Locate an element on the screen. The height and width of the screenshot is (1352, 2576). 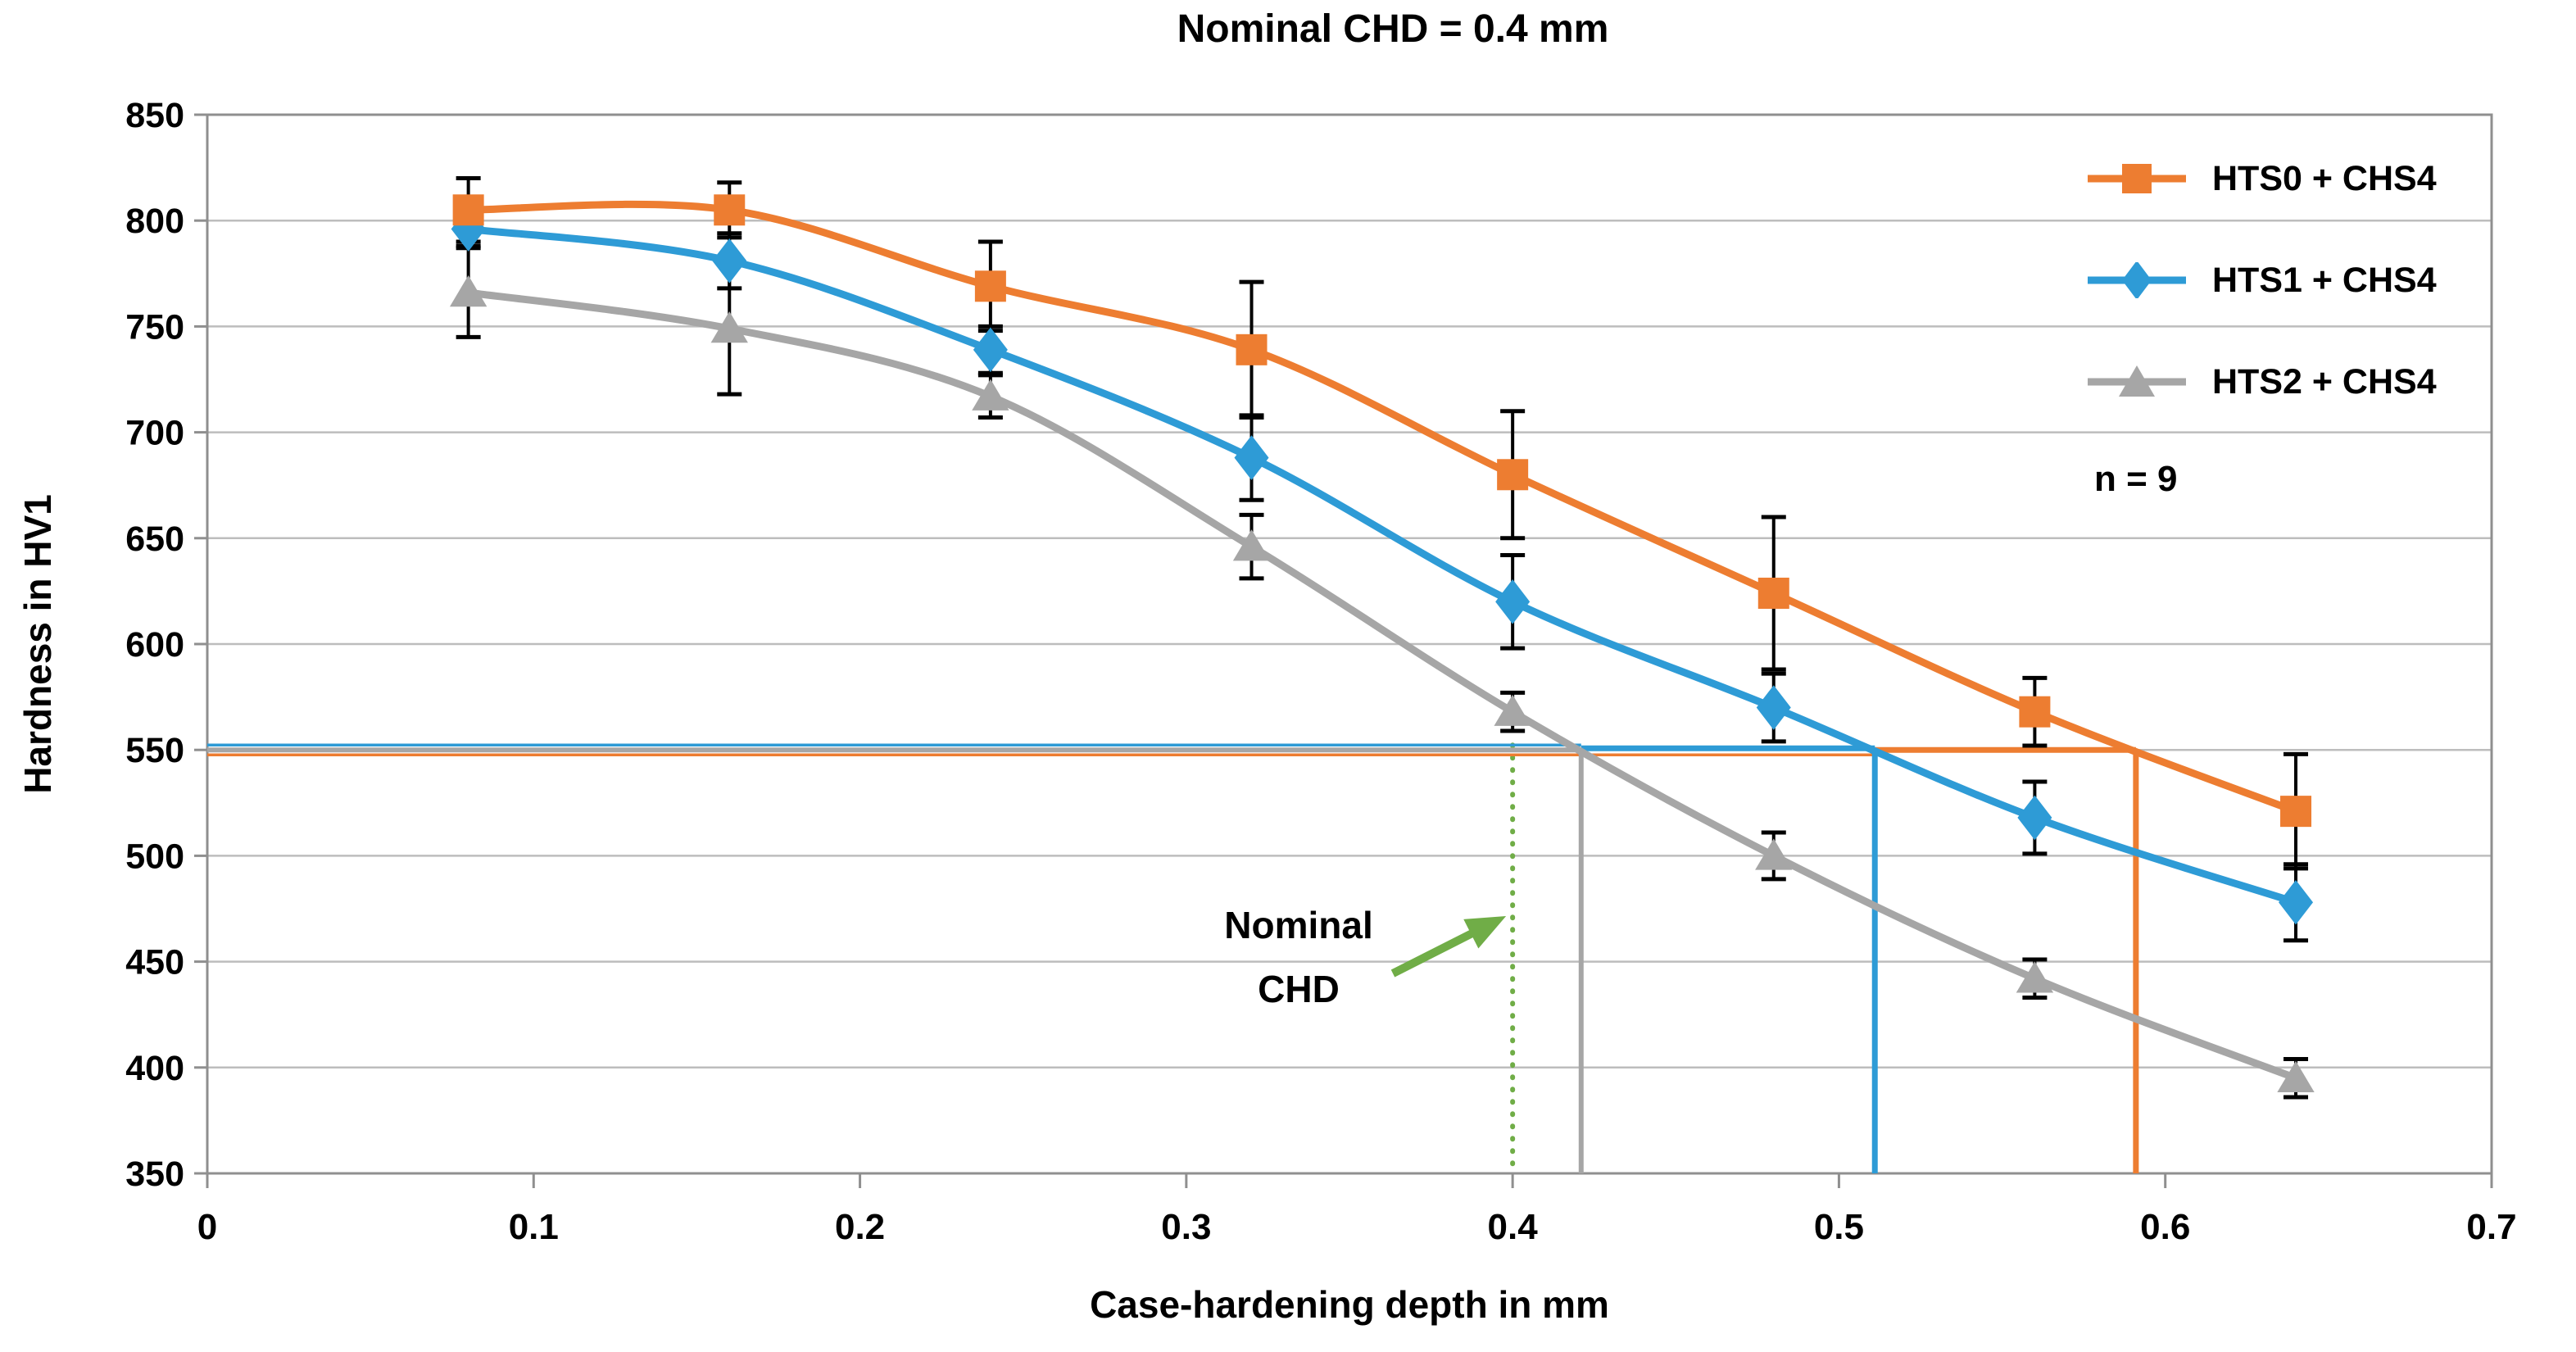
legend-item-hts0: HTS0 + CHS4 is located at coordinates (2262, 178).